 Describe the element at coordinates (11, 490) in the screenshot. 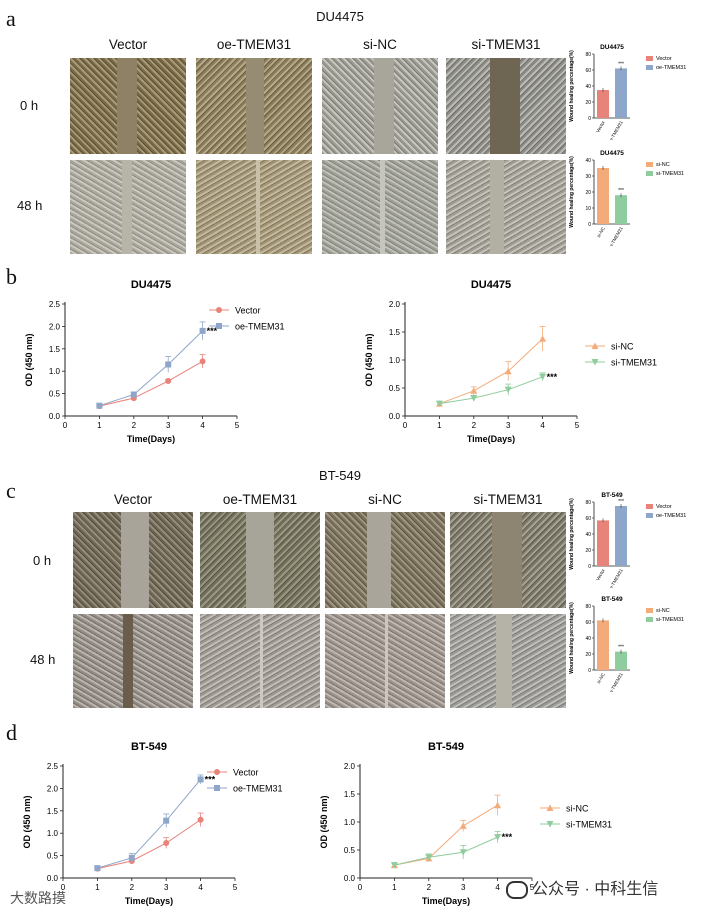

I see `panel-letter-c: c` at that location.